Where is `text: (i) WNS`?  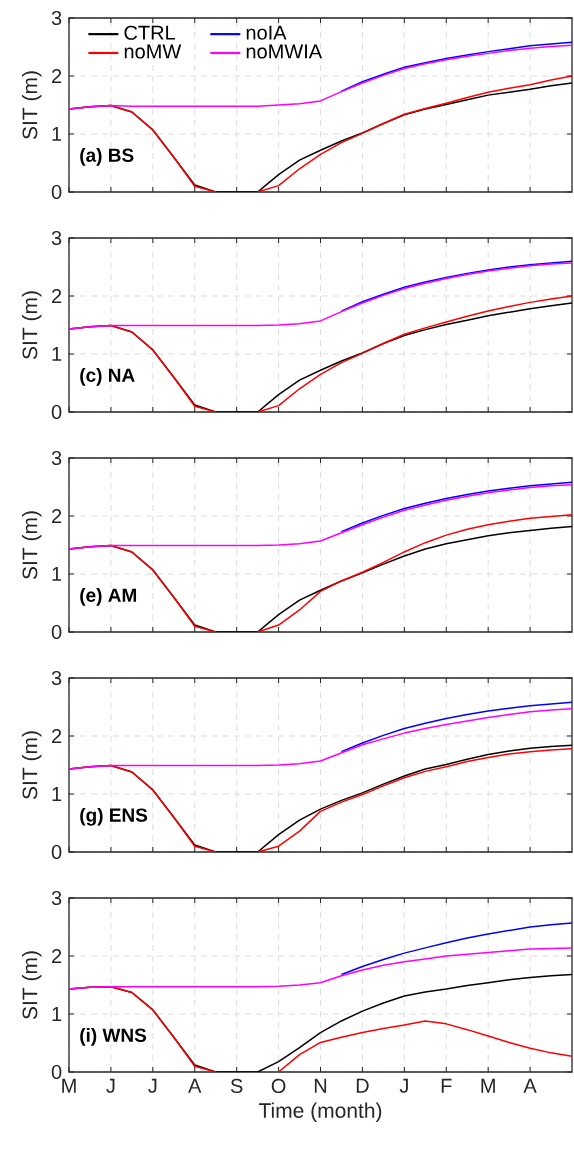 text: (i) WNS is located at coordinates (113, 1036).